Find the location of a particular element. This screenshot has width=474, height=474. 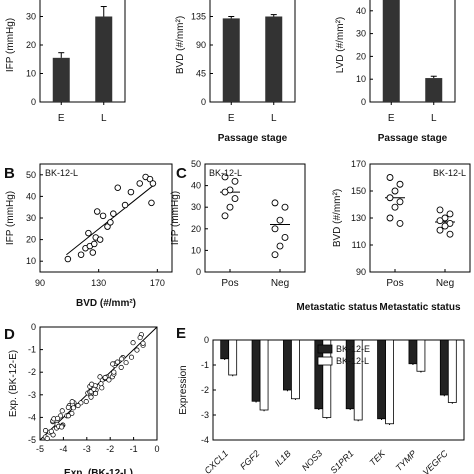

panel-a3-y-tick-label: 20 is located at coordinates (361, 56).